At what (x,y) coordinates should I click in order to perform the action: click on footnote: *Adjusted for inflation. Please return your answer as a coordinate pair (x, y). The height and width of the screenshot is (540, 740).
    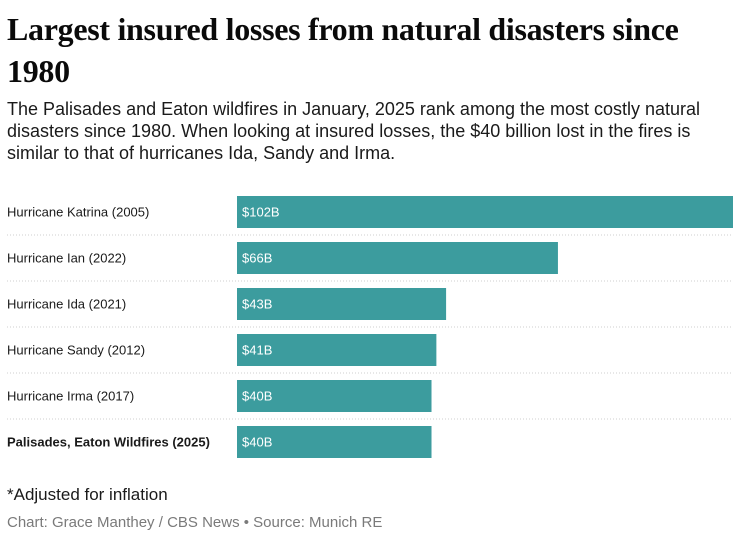
    Looking at the image, I should click on (87, 494).